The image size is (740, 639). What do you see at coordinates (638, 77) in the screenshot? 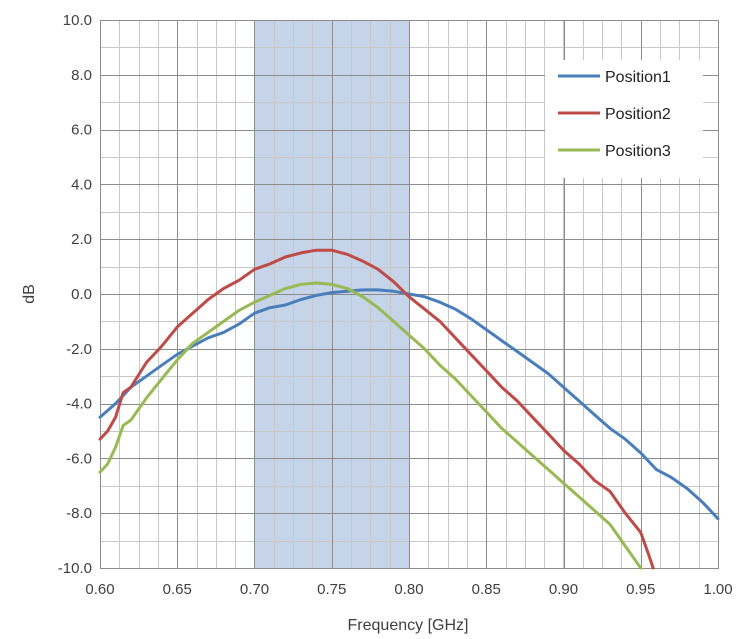
I see `legend-label-position1: Position1` at bounding box center [638, 77].